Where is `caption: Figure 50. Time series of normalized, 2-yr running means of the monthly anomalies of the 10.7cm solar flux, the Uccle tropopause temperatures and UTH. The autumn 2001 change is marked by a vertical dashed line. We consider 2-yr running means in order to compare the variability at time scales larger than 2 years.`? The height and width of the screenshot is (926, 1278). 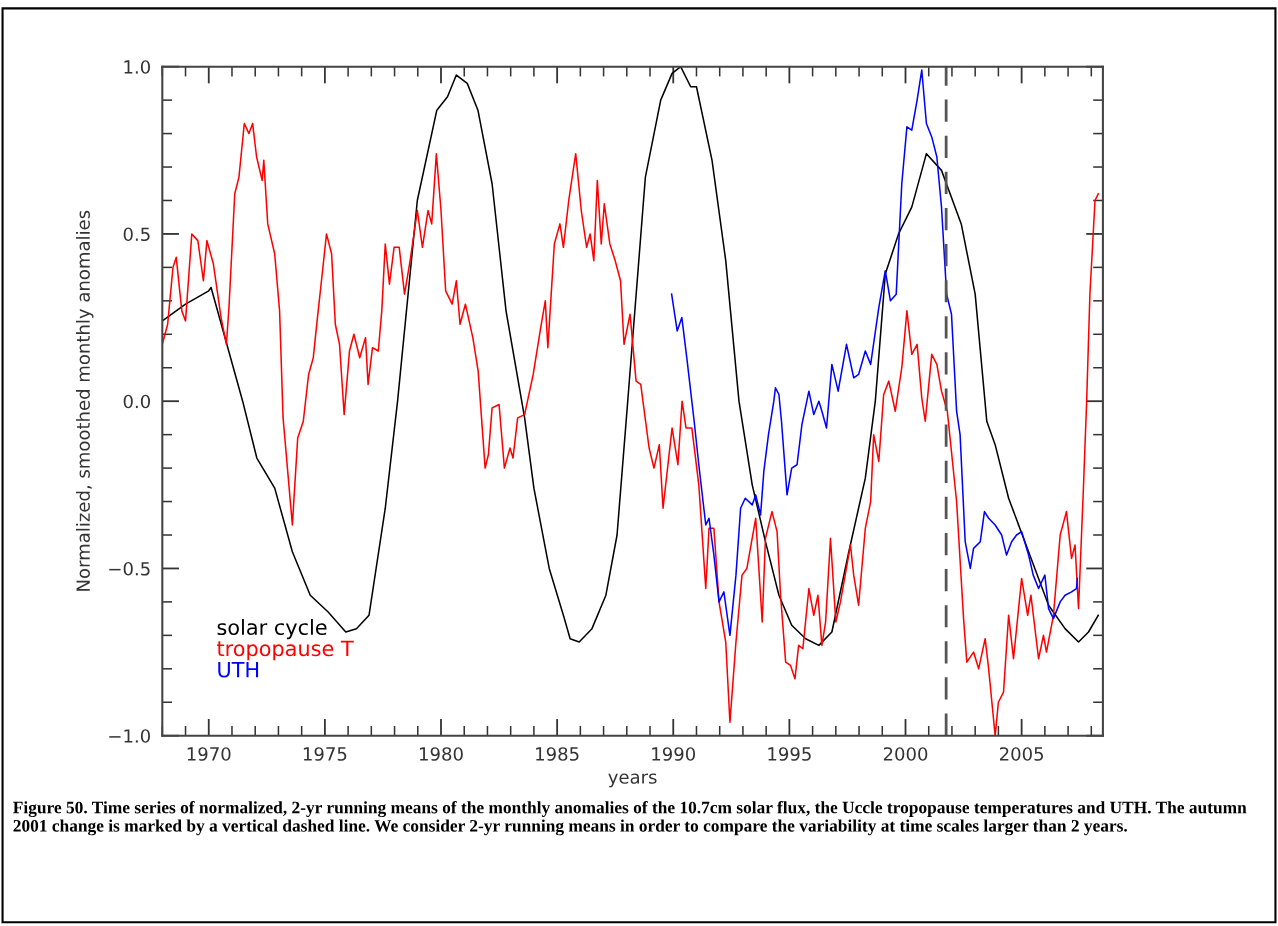
caption: Figure 50. Time series of normalized, 2-yr running means of the monthly anomalies of the 10.7cm solar flux, the Uccle tropopause temperatures and UTH. The autumn 2001 change is marked by a vertical dashed line. We consider 2-yr running means in order to compare the variability at time scales larger than 2 years. is located at coordinates (630, 818).